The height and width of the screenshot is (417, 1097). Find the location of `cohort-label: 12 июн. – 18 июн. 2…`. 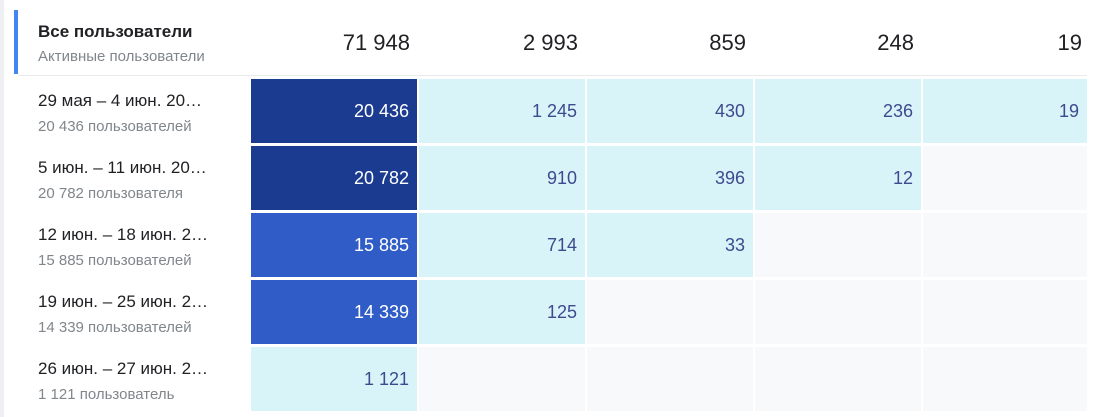

cohort-label: 12 июн. – 18 июн. 2… is located at coordinates (123, 234).